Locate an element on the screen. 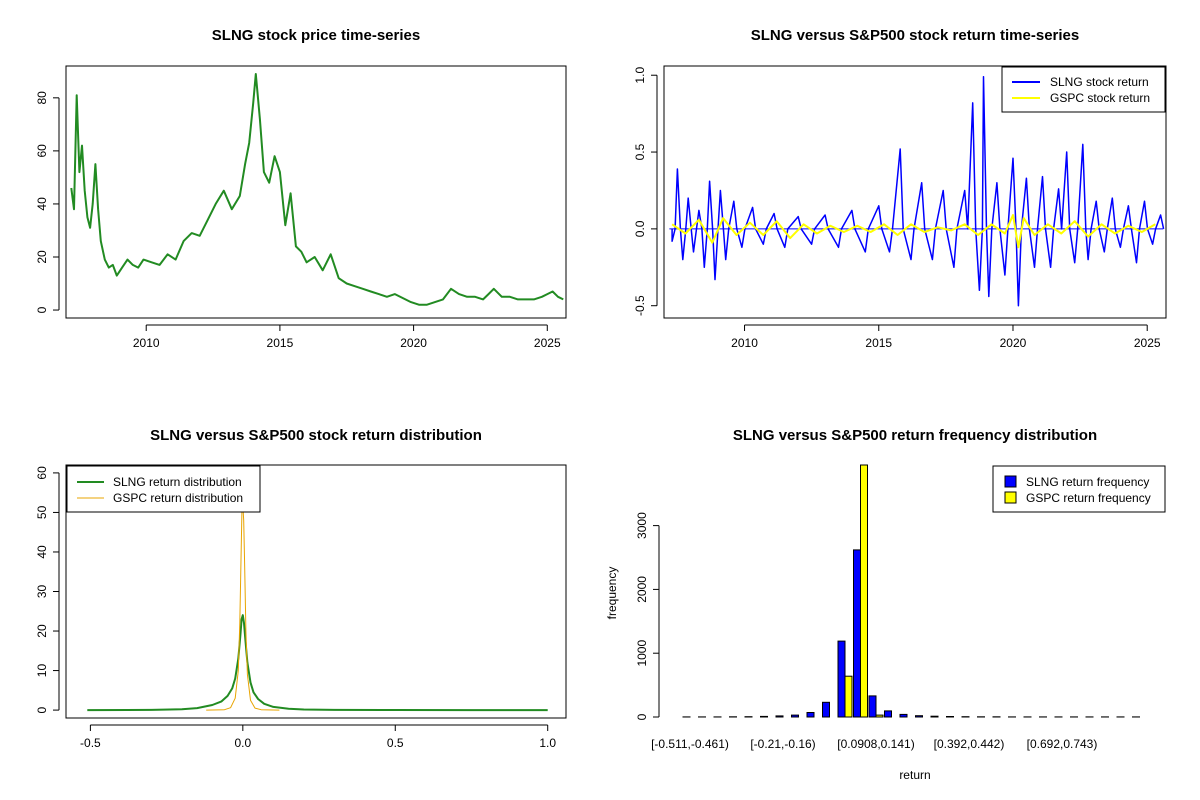 The height and width of the screenshot is (800, 1200). price-series-line is located at coordinates (317, 189).